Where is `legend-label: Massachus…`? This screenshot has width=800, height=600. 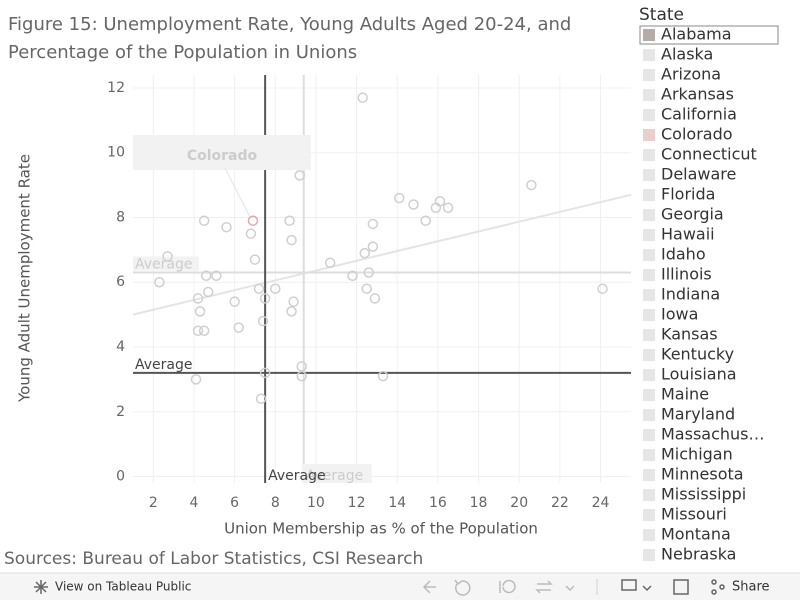
legend-label: Massachus… is located at coordinates (713, 434).